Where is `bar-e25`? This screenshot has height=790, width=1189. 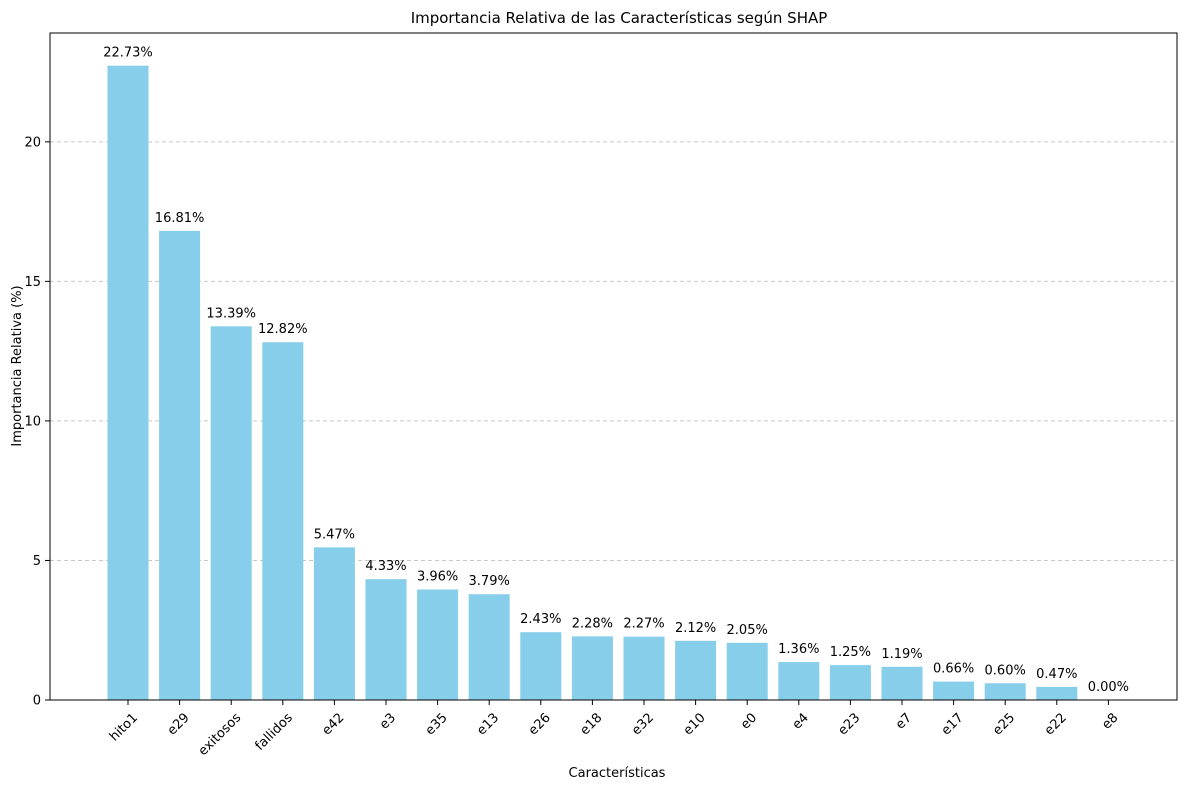 bar-e25 is located at coordinates (1005, 691).